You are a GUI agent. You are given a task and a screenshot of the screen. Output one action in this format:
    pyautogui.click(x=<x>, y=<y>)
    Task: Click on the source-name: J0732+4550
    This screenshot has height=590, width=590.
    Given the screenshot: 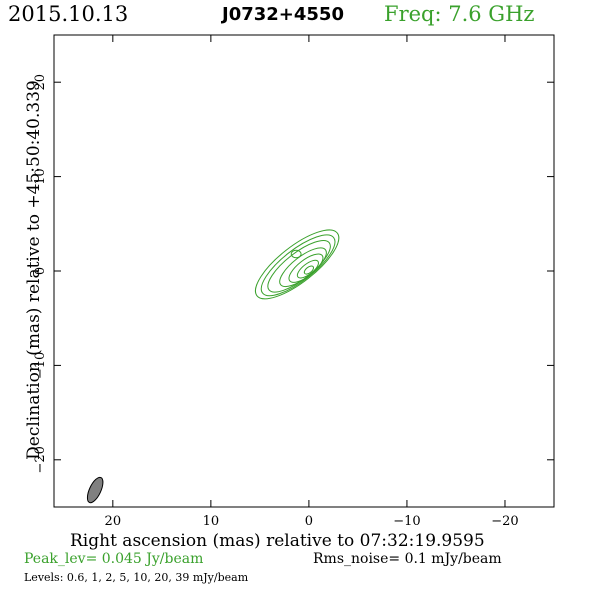 What is the action you would take?
    pyautogui.click(x=283, y=14)
    